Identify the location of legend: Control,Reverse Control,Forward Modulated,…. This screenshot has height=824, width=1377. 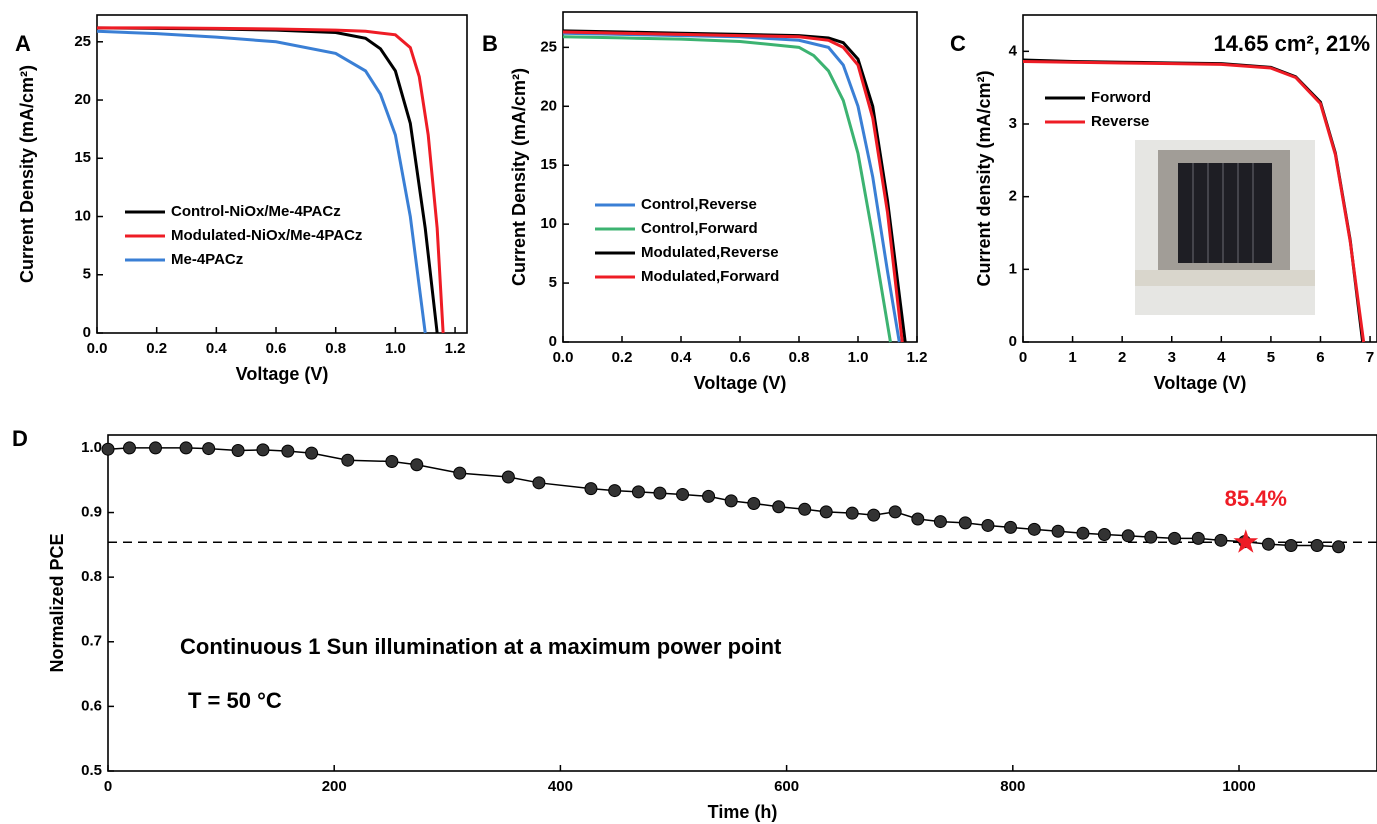
(687, 240).